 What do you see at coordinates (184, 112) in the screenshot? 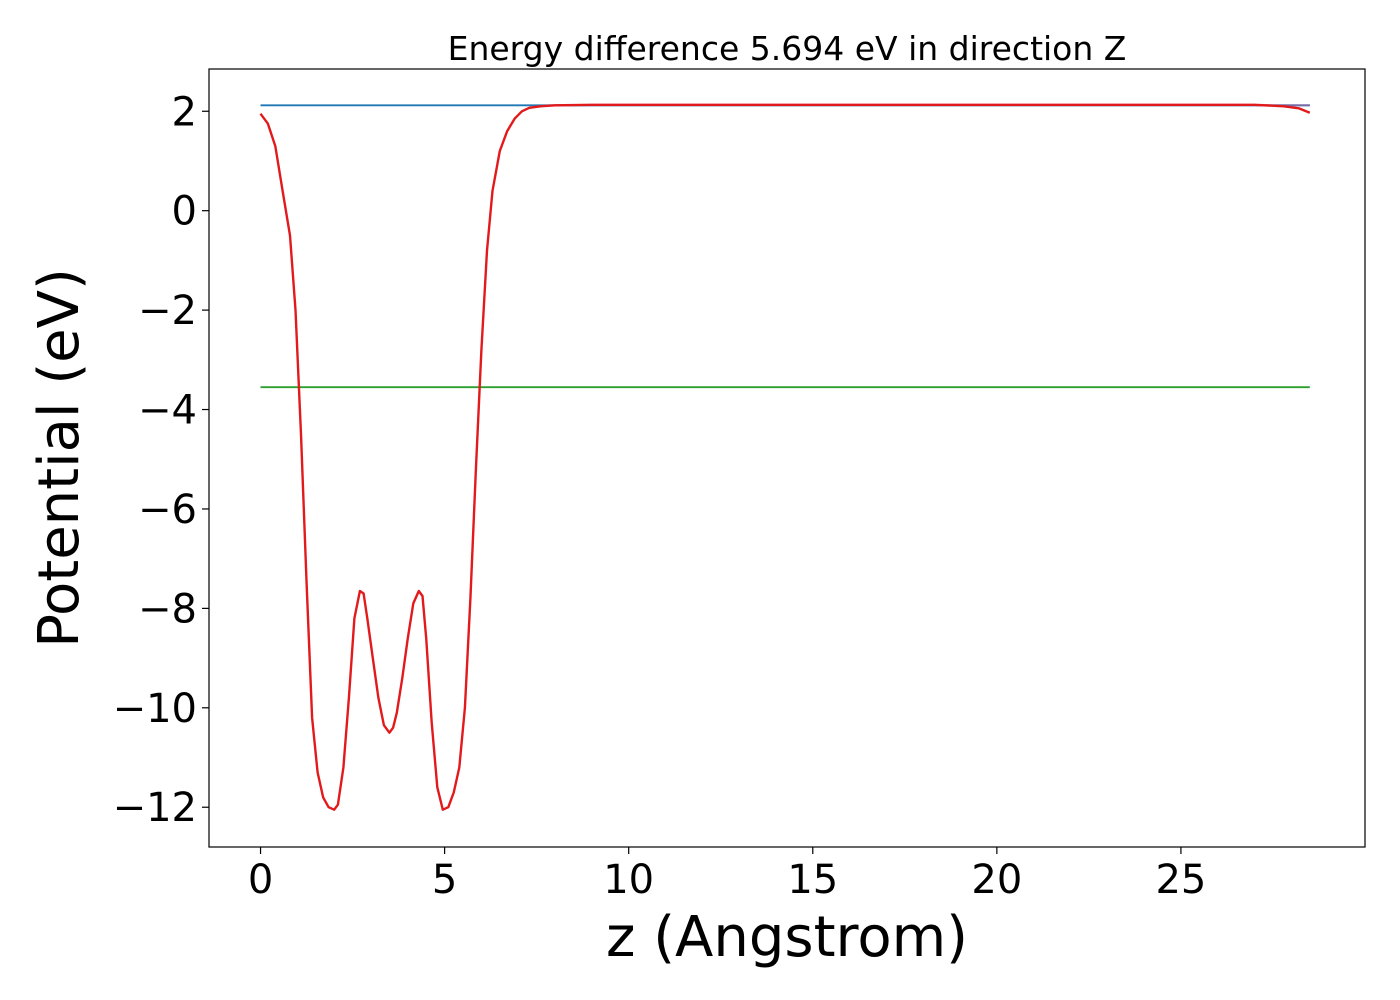
I see `y-tick-label: 2` at bounding box center [184, 112].